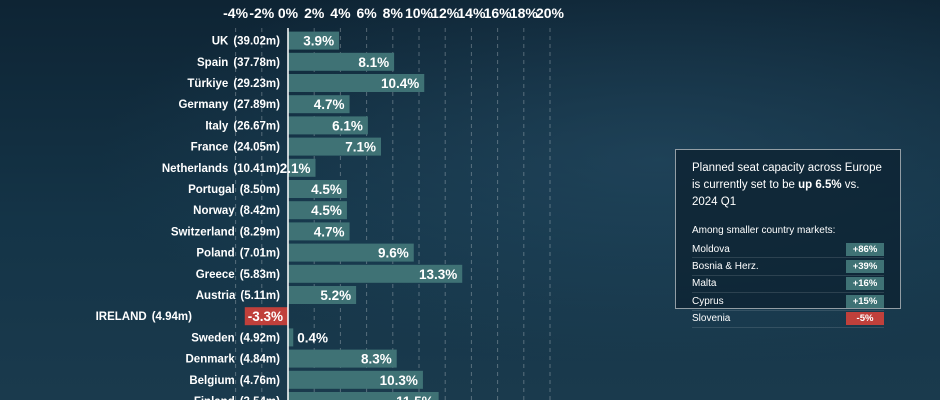 The height and width of the screenshot is (400, 940). I want to click on value-label: 8.1%, so click(373, 62).